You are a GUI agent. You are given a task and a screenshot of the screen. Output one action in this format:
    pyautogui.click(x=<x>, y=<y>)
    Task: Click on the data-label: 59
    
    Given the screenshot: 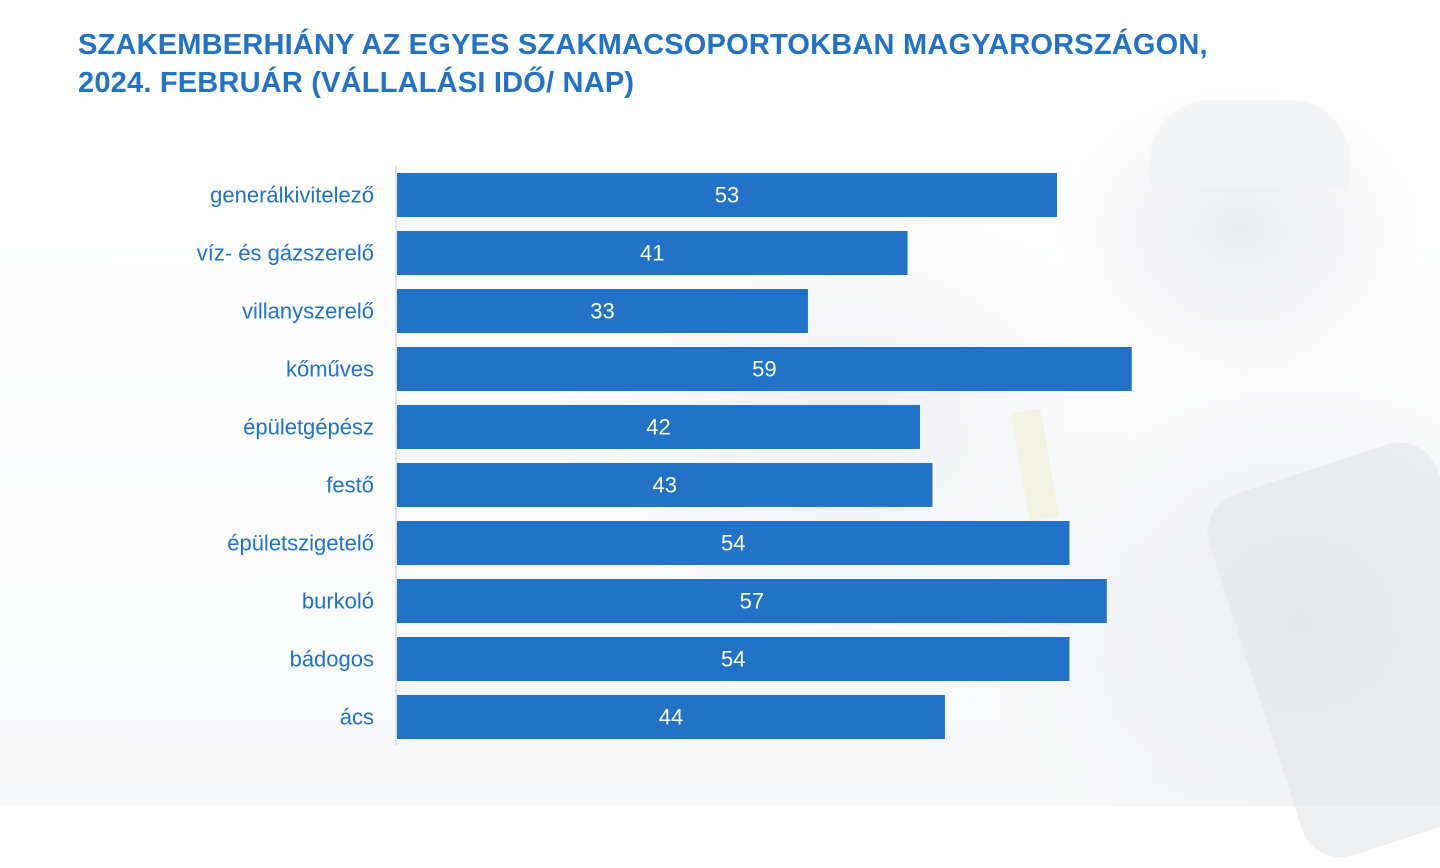 What is the action you would take?
    pyautogui.click(x=764, y=369)
    